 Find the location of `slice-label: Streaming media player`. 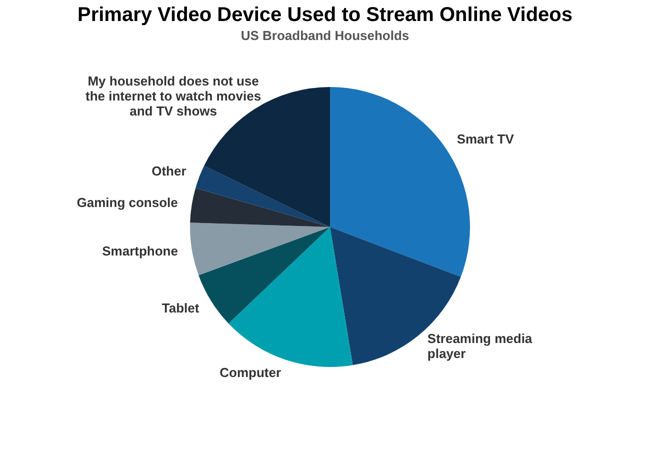

slice-label: Streaming media player is located at coordinates (480, 345).